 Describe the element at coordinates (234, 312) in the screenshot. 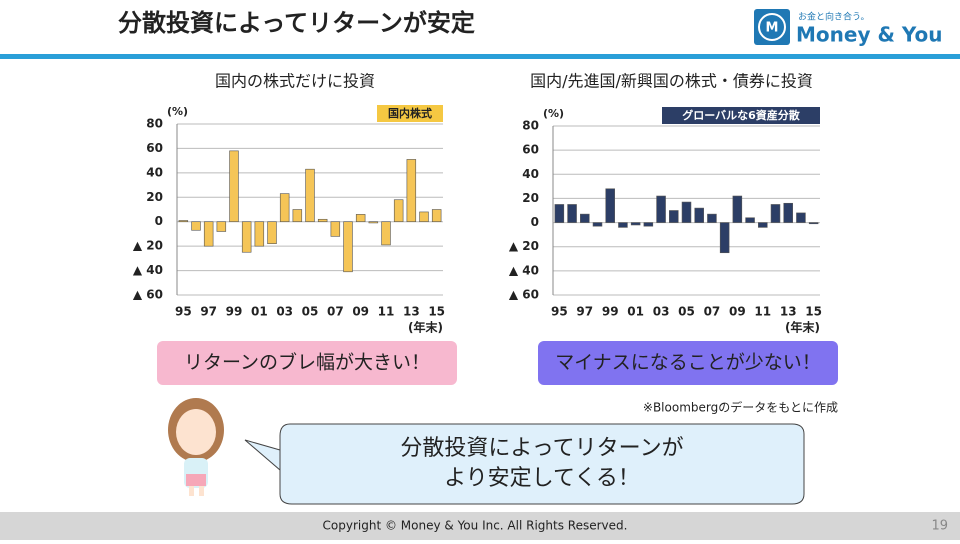

I see `x-tick-label: 99` at that location.